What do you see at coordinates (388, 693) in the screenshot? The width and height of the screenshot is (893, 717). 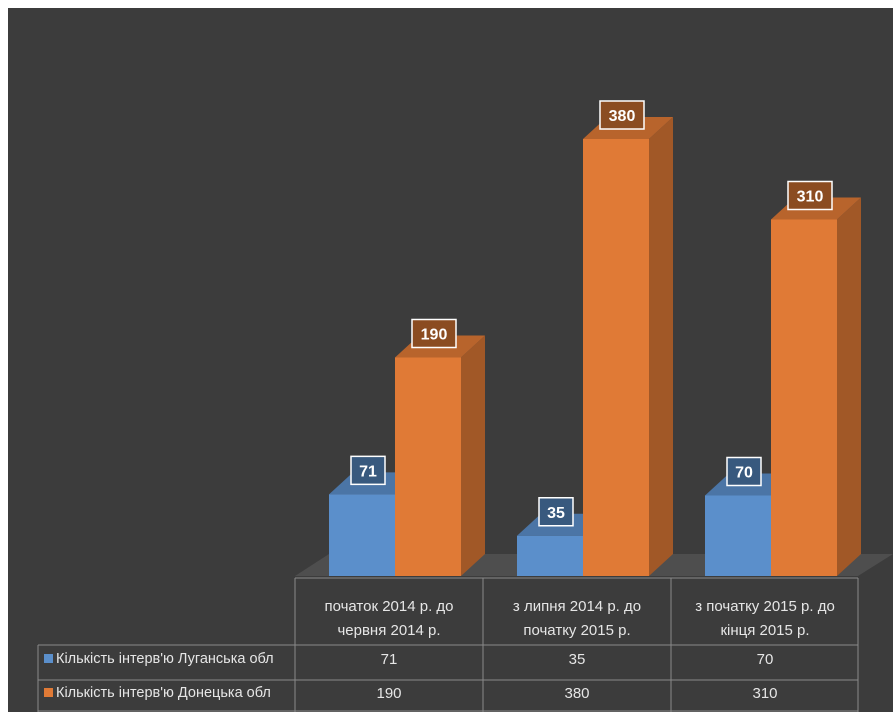 I see `table-cell-series-2-category-1: 190` at bounding box center [388, 693].